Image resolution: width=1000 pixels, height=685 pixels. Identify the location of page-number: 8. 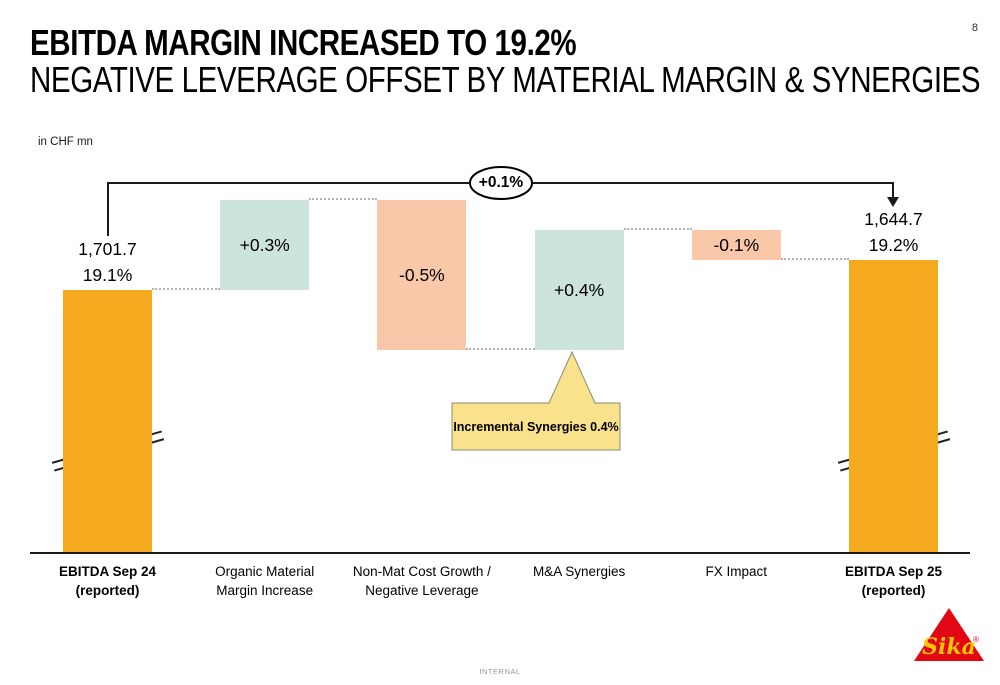
(974, 28).